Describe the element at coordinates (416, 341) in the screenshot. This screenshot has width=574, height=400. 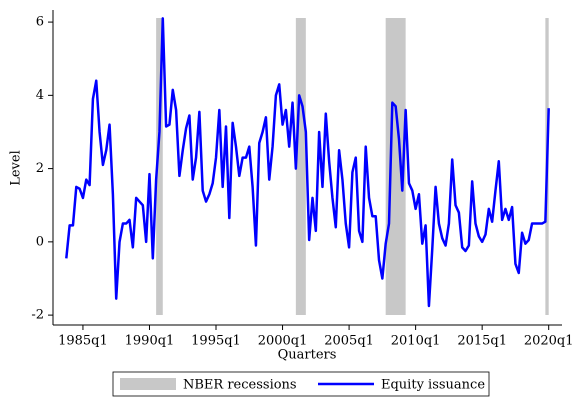
I see `x-tick-label: 2010q1` at that location.